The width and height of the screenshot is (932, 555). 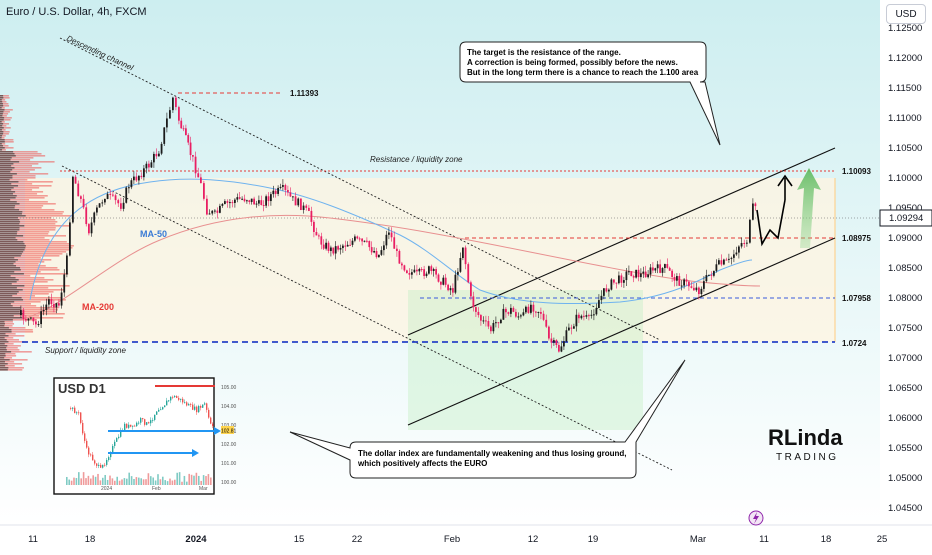 What do you see at coordinates (906, 218) in the screenshot?
I see `current-price-value: 1.09294` at bounding box center [906, 218].